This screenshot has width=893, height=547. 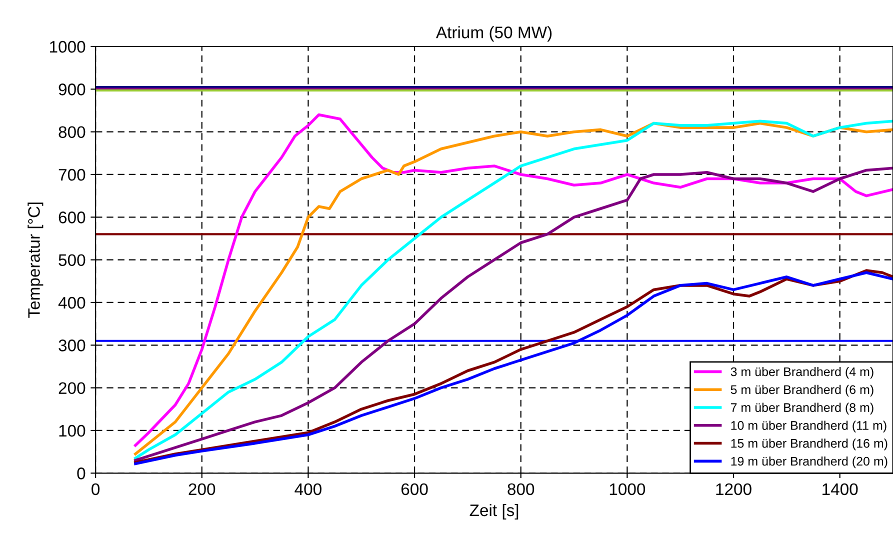 I want to click on x-tick-label: 200, so click(x=202, y=489).